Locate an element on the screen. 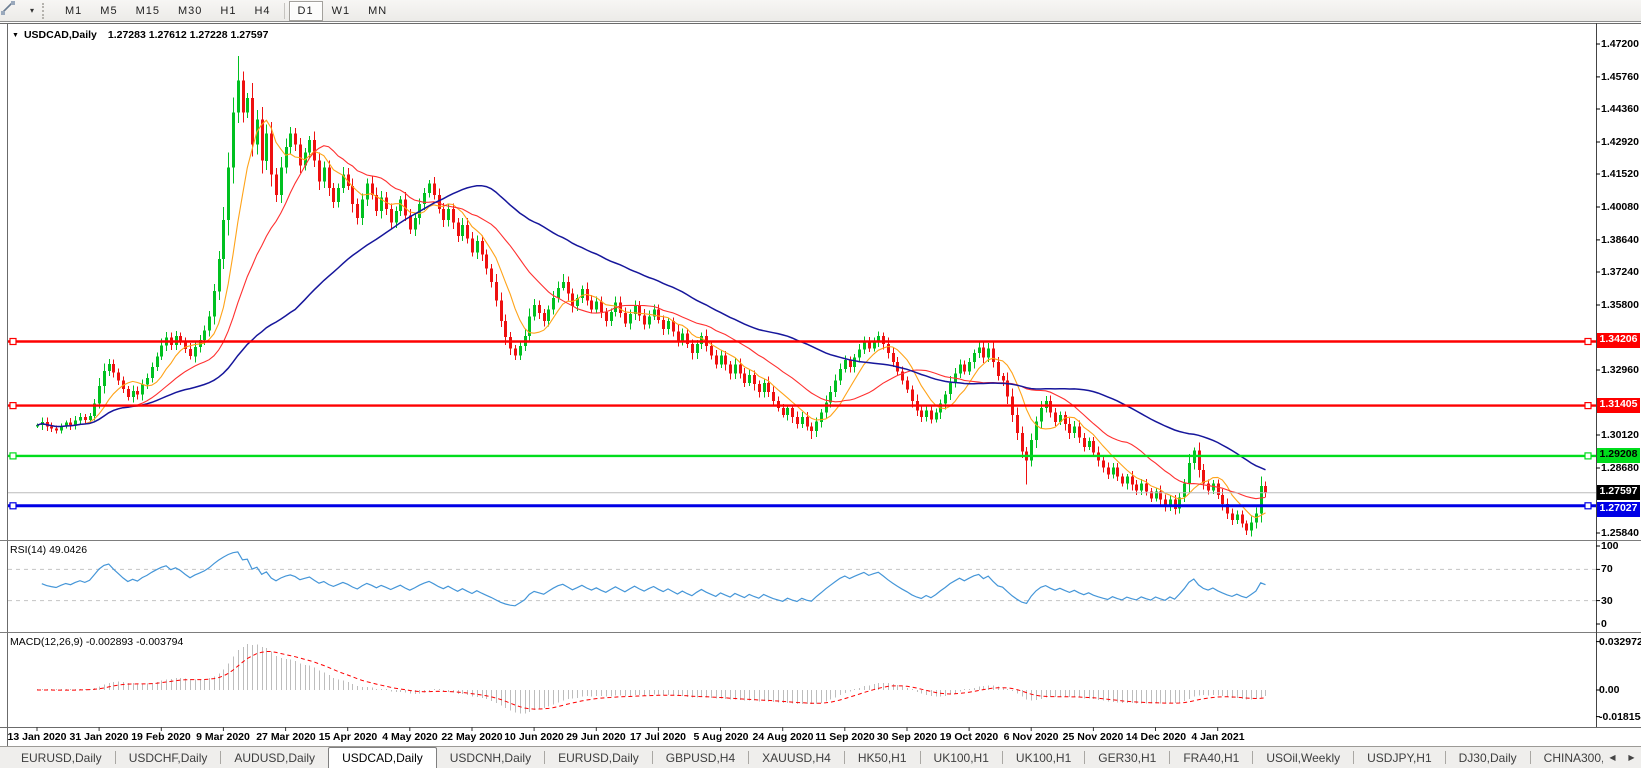 This screenshot has width=1641, height=768. tab-china300-h1: CHINA300,H1 is located at coordinates (1581, 758).